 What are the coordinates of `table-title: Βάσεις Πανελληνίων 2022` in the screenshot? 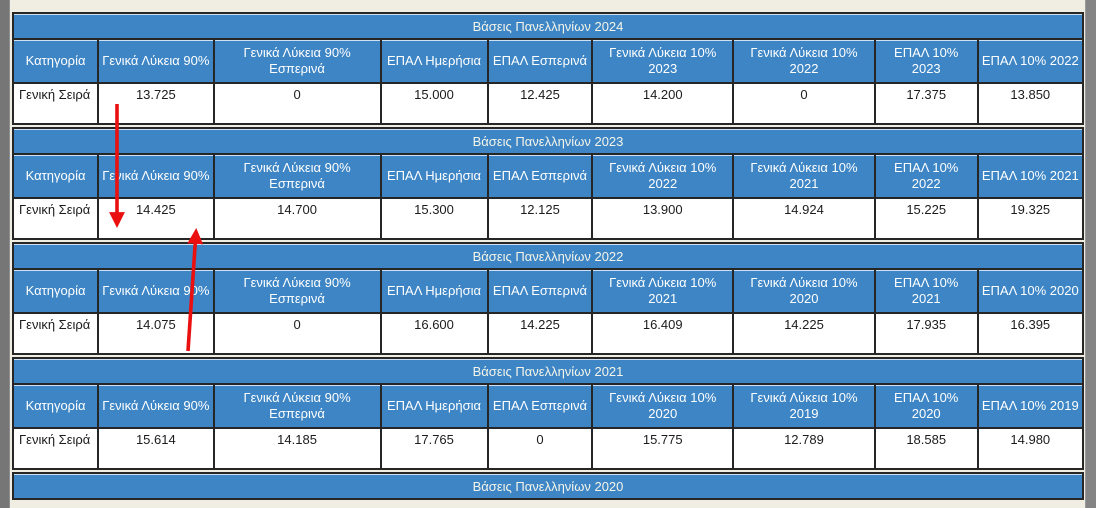 It's located at (548, 256).